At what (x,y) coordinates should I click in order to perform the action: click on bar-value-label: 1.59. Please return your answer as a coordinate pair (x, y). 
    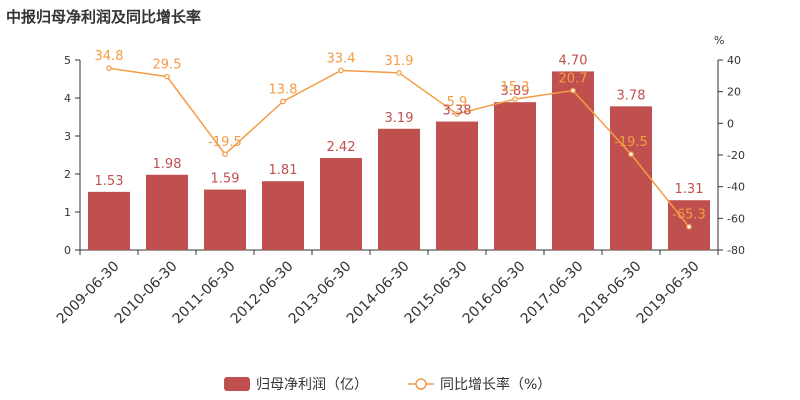
    Looking at the image, I should click on (225, 179).